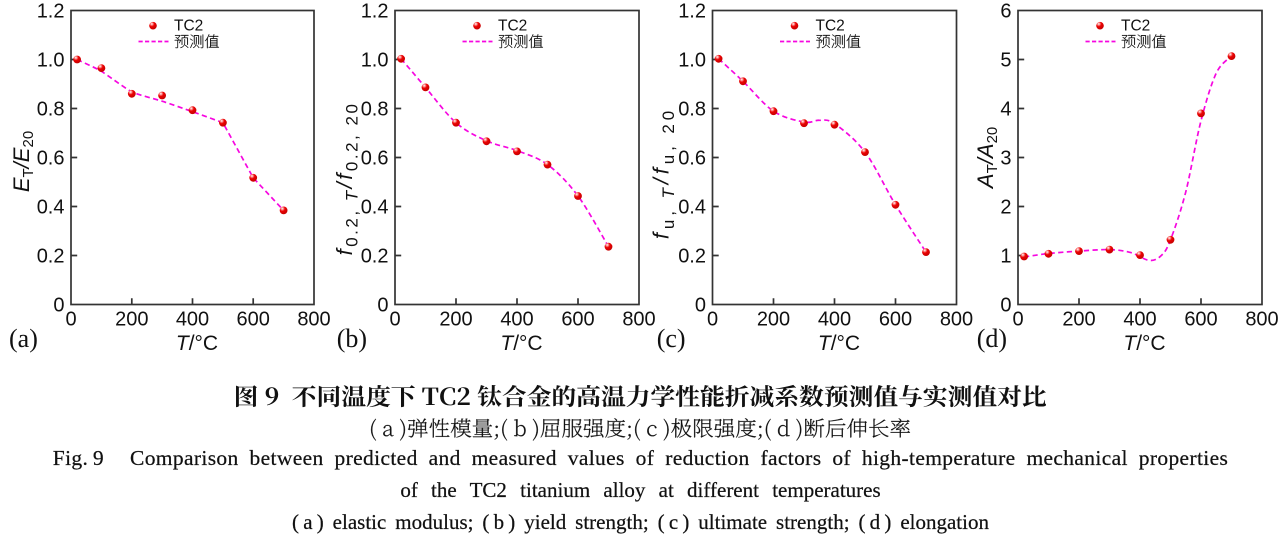 The height and width of the screenshot is (540, 1281). I want to click on svg-text: (a), so click(23, 338).